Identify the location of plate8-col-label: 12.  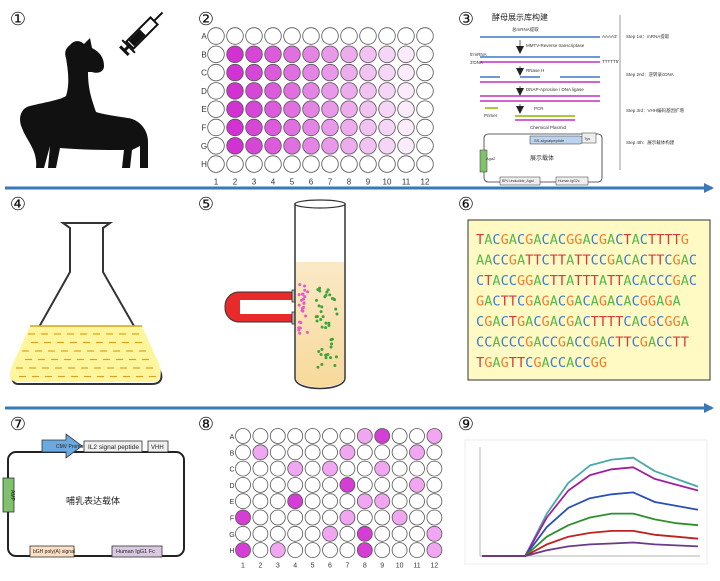
(435, 565).